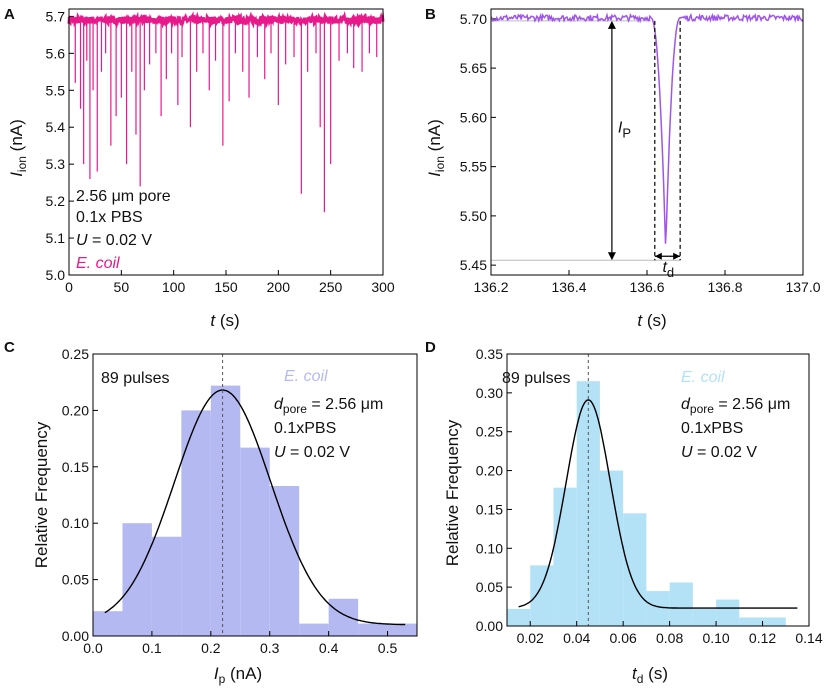 This screenshot has width=829, height=689. I want to click on panel-b-td-arrowhead-left, so click(658, 256).